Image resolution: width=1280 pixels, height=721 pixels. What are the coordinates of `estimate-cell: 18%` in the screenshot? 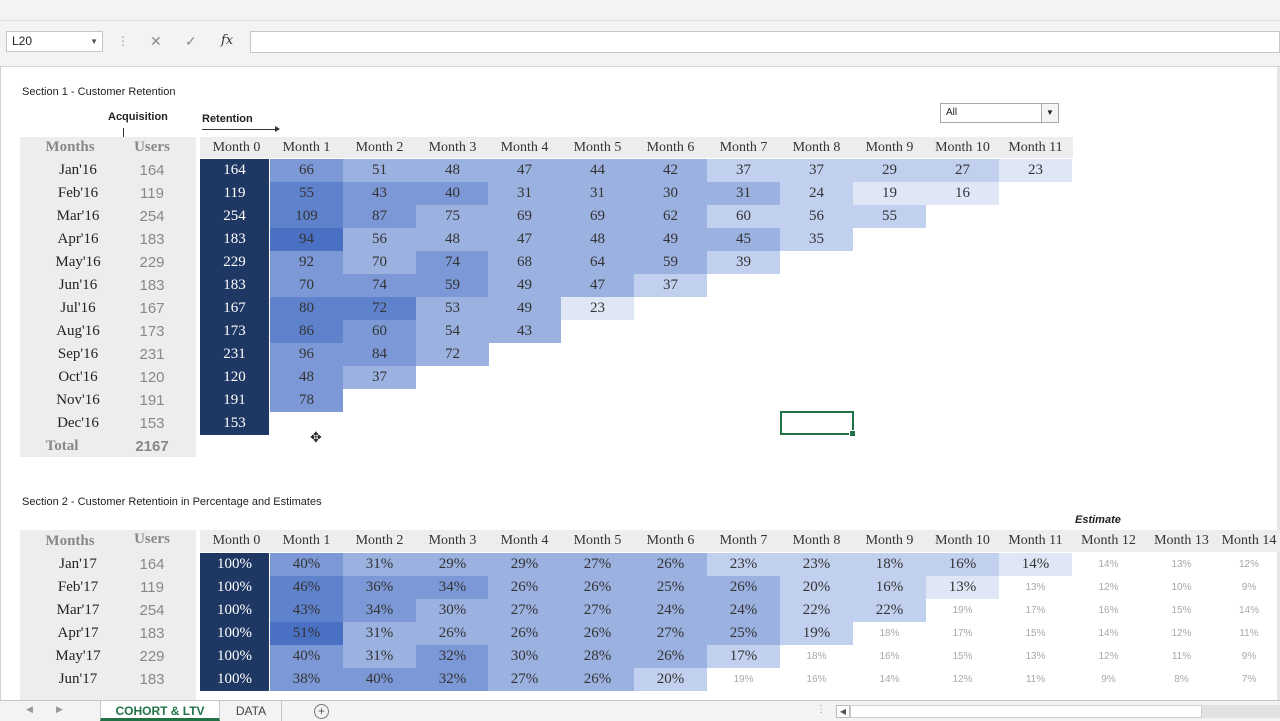 It's located at (816, 656).